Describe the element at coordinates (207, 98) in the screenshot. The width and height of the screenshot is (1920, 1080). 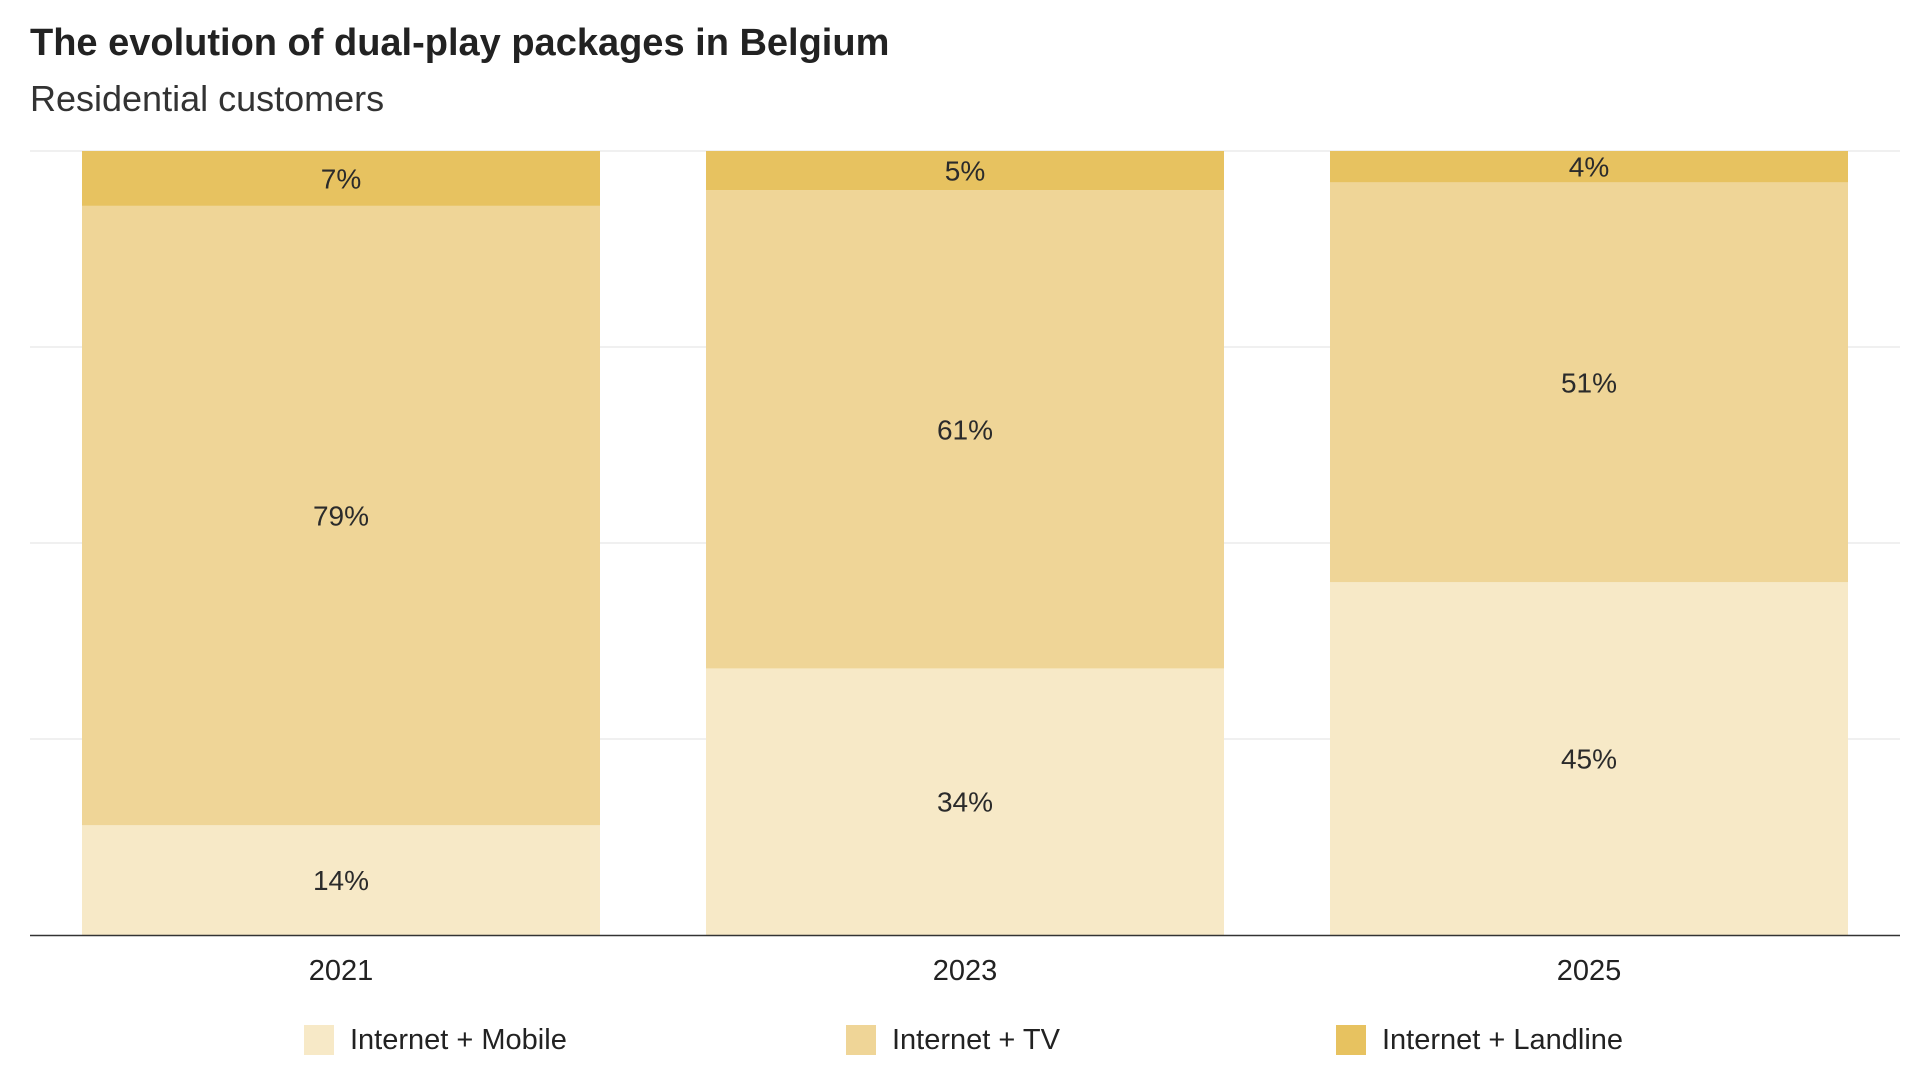
I see `chart-subtitle: Residential customers` at that location.